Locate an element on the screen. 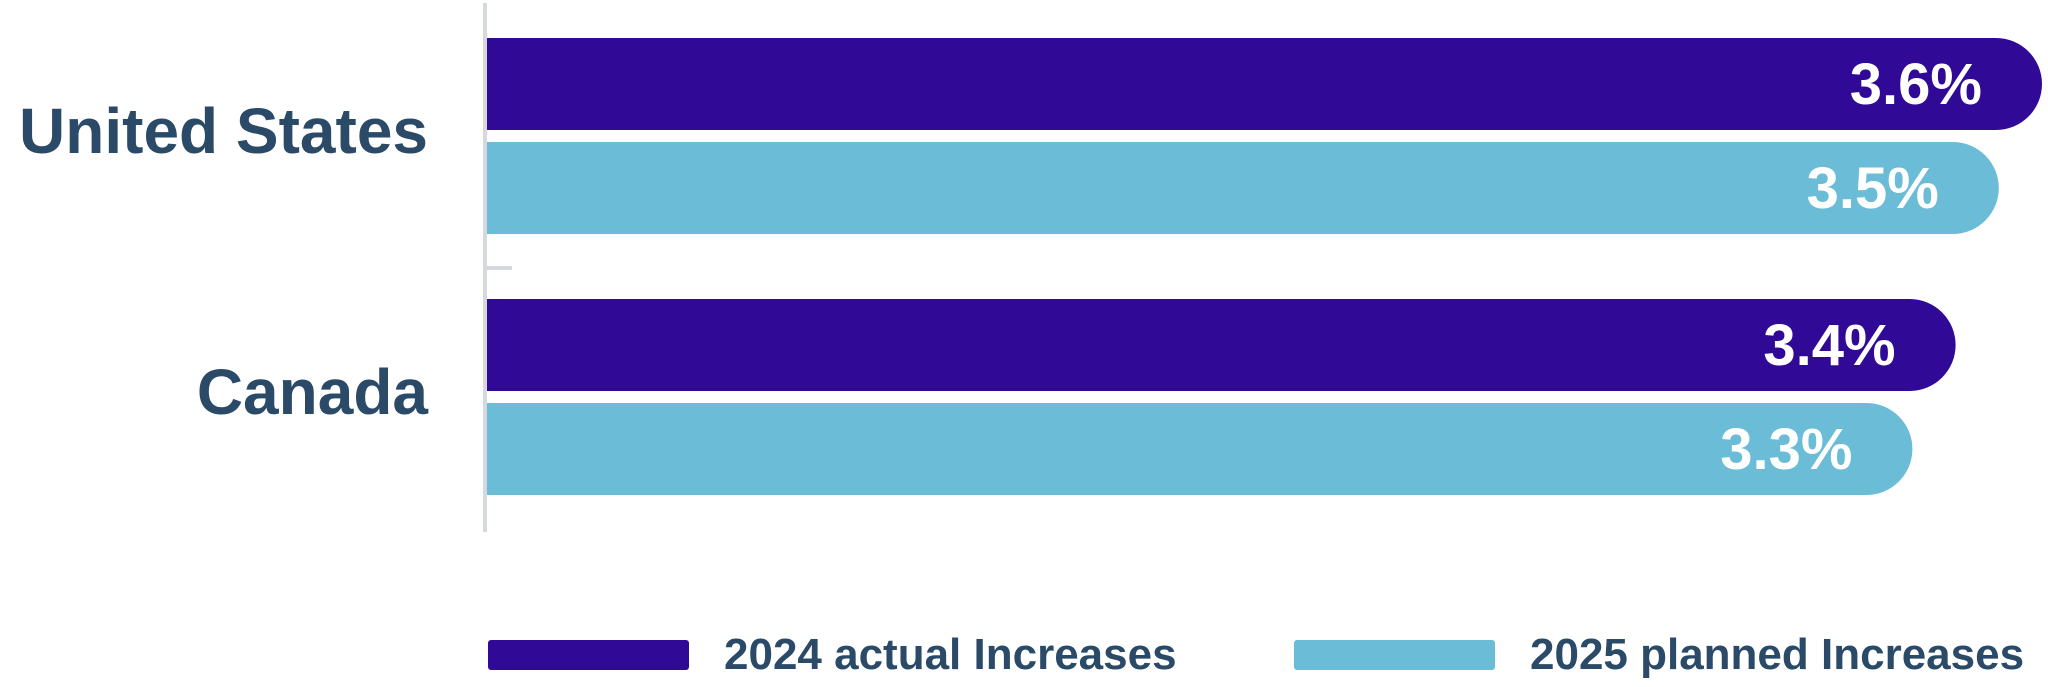 This screenshot has height=687, width=2048. legend-label-2024-actual: 2024 actual Increases is located at coordinates (950, 654).